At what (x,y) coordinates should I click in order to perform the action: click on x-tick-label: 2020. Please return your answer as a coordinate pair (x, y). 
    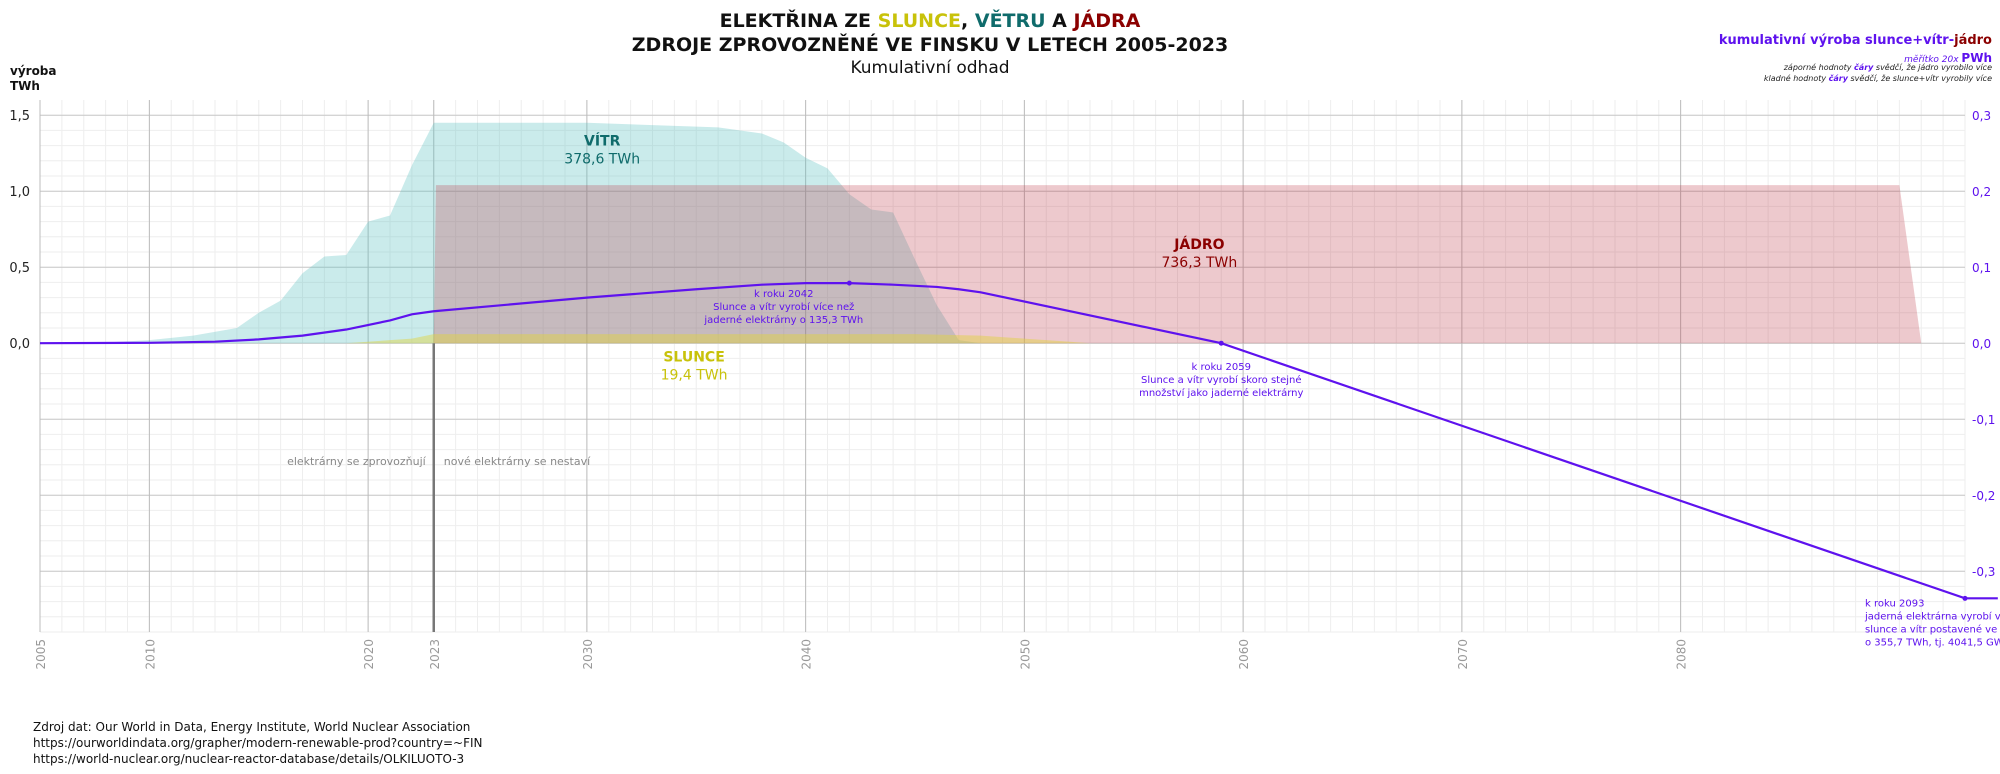
    Looking at the image, I should click on (369, 654).